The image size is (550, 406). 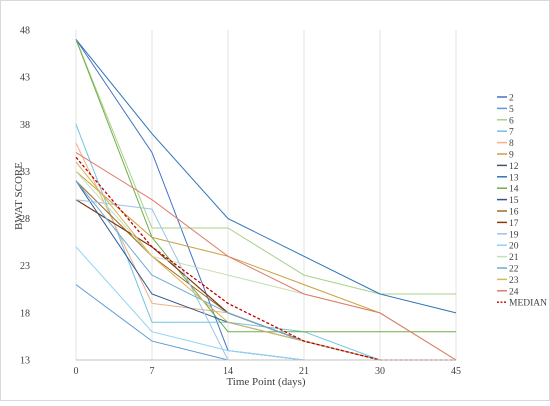 What do you see at coordinates (511, 99) in the screenshot?
I see `legend-label-2: 2` at bounding box center [511, 99].